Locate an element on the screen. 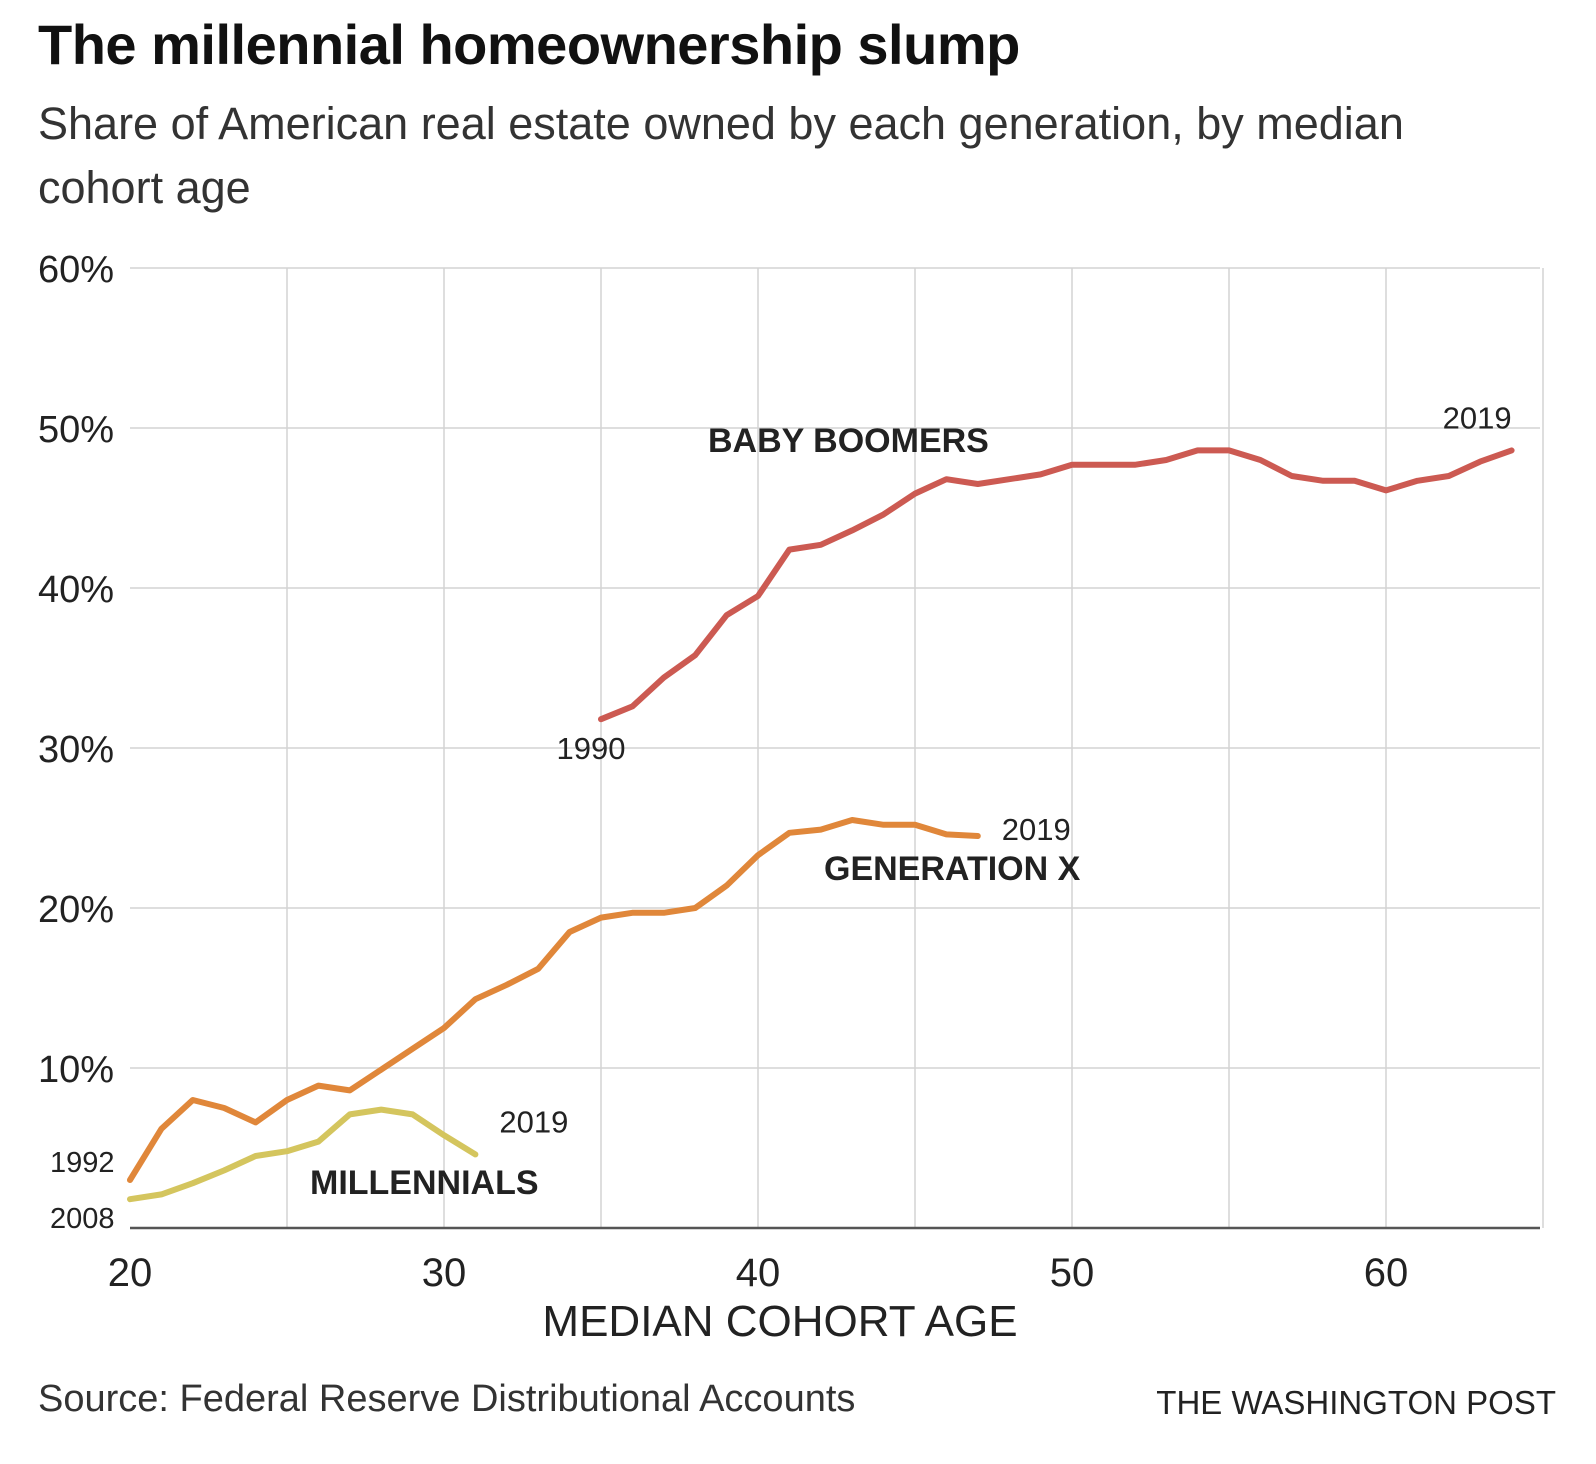 The height and width of the screenshot is (1464, 1596). series-start-year-baby-boomers: 1990 is located at coordinates (591, 748).